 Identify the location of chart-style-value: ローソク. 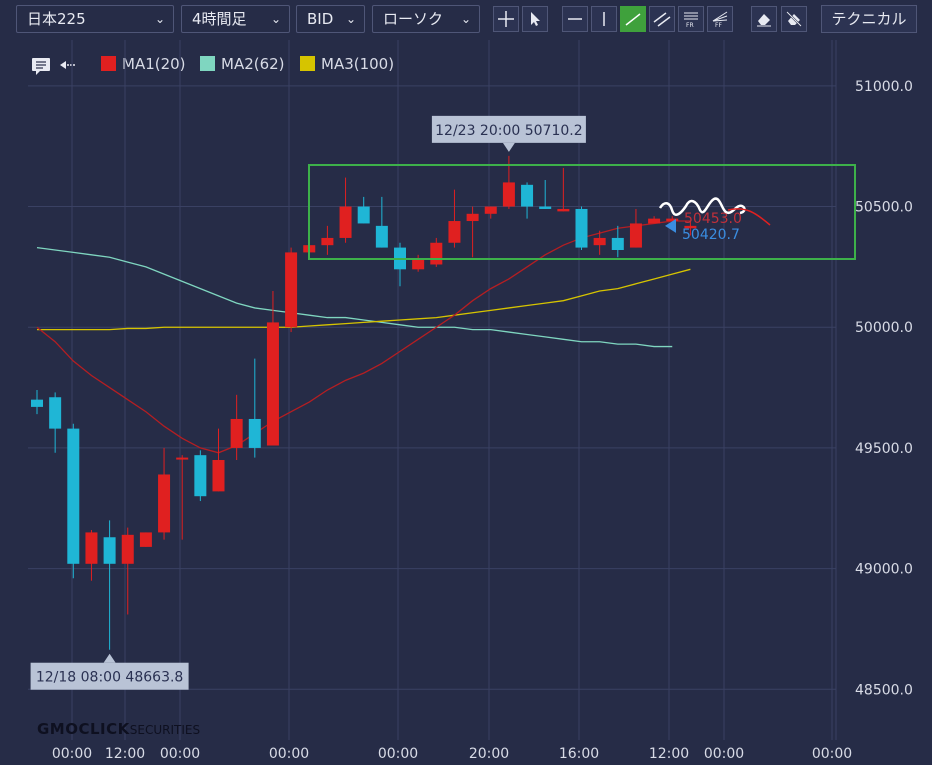
(413, 19).